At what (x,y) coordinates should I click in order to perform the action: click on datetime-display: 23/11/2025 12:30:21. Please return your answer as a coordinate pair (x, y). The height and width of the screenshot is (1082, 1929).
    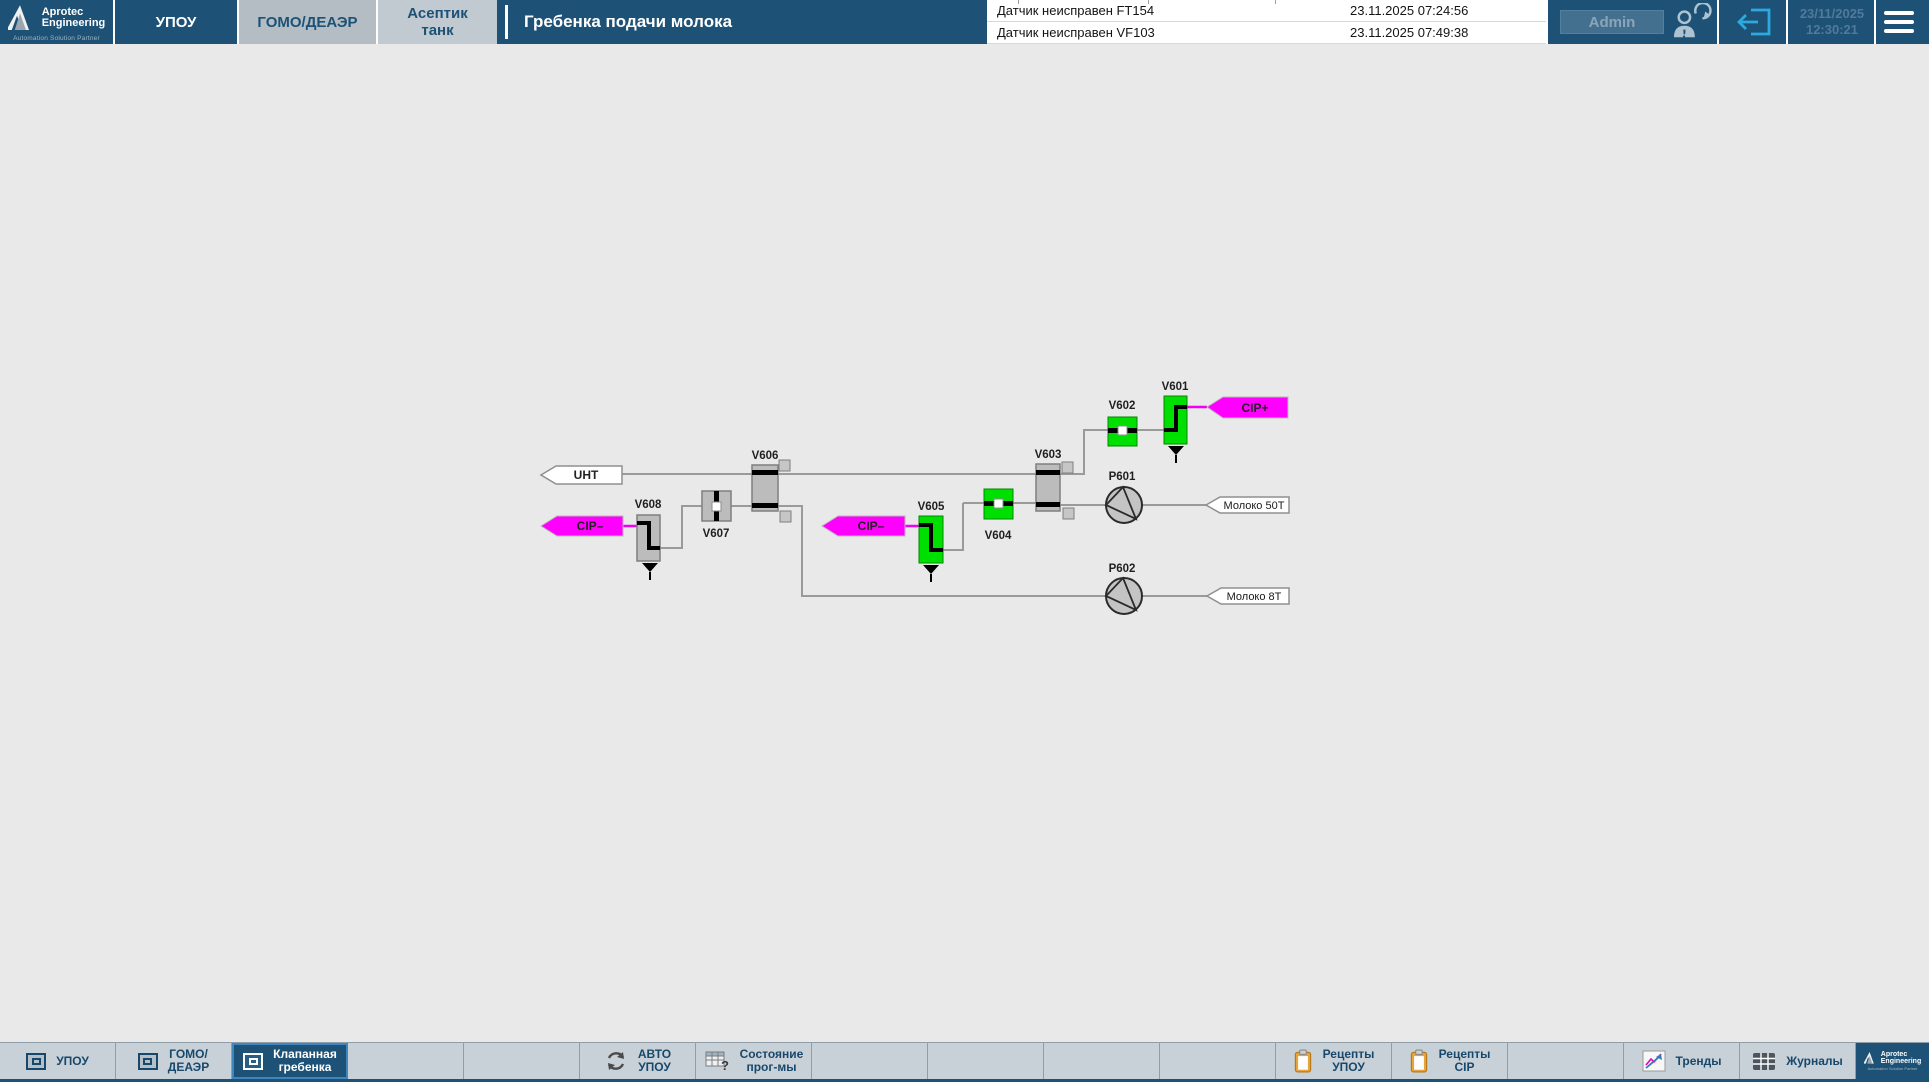
    Looking at the image, I should click on (1832, 22).